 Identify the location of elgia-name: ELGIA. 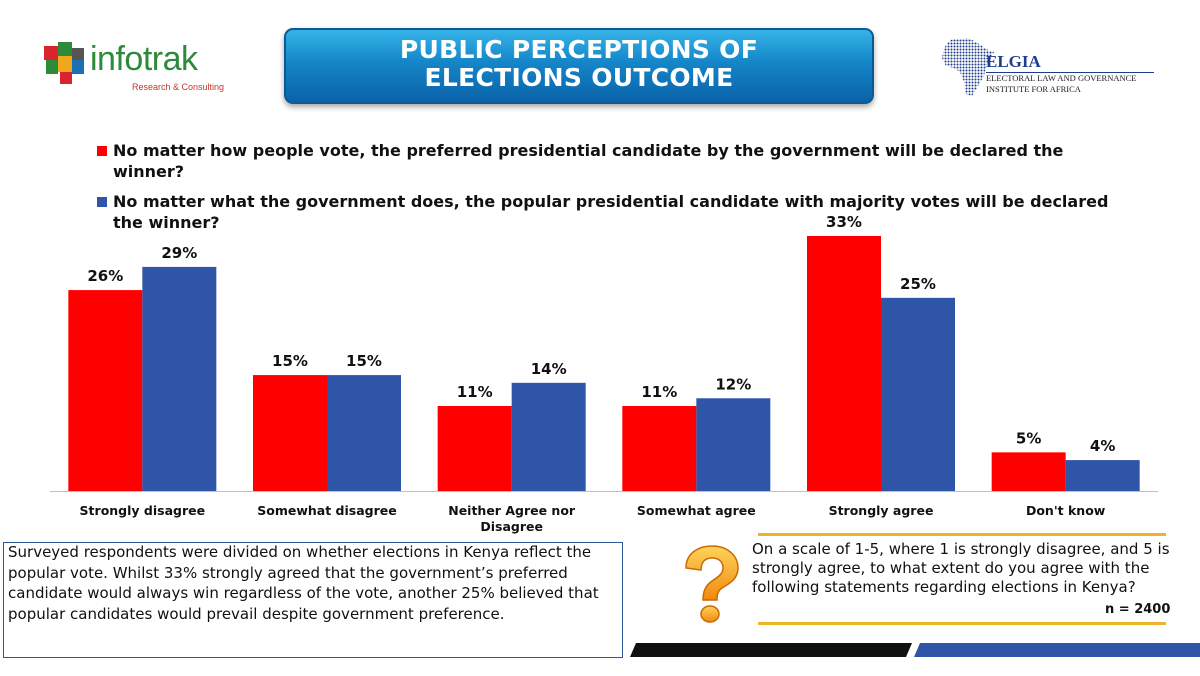
(1013, 61).